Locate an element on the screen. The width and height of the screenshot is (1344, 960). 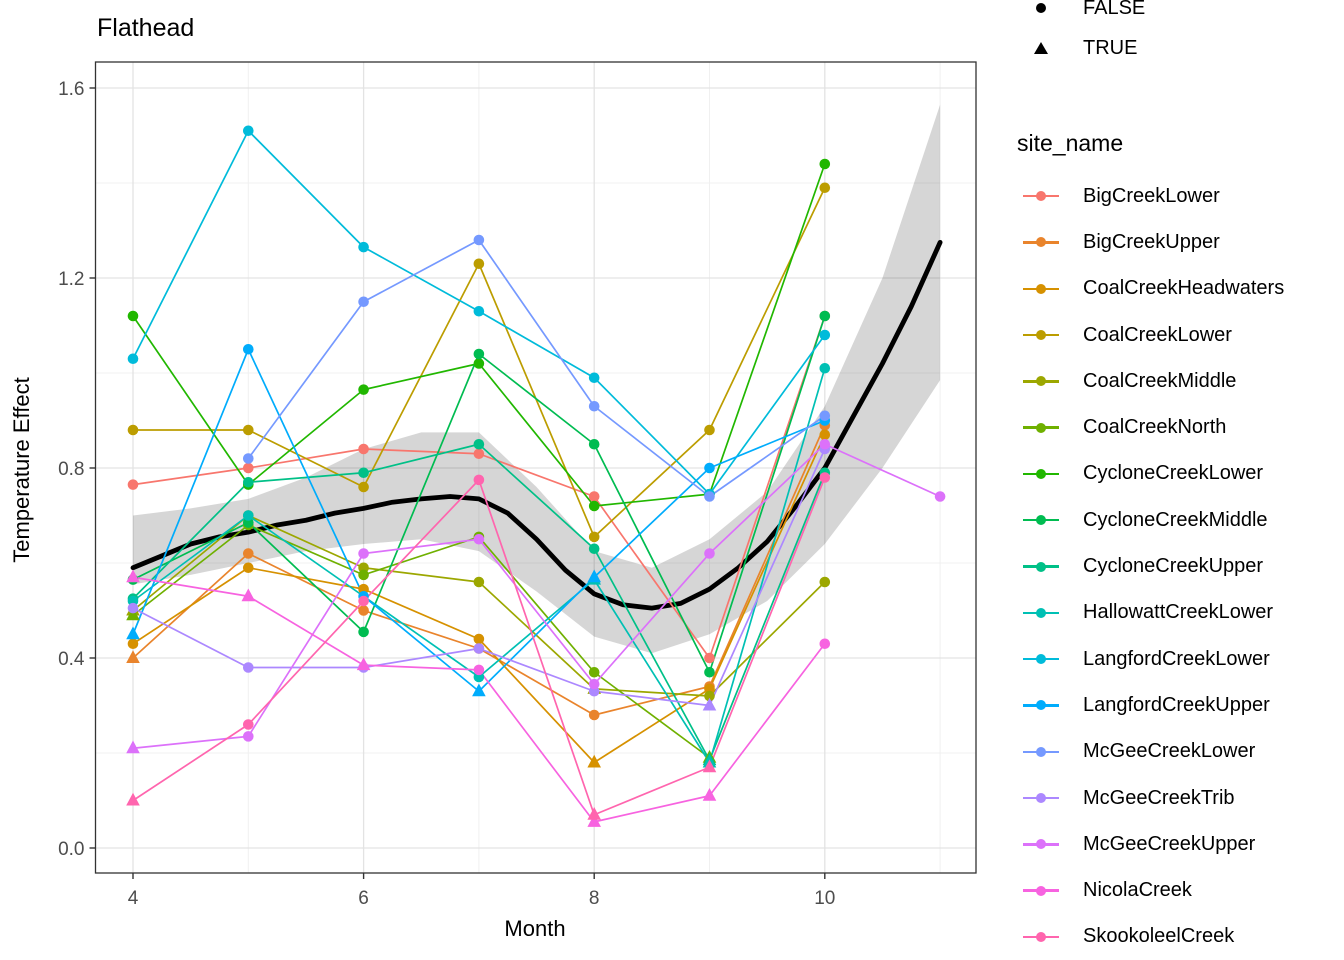
legend-item-label: CoalCreekMiddle is located at coordinates (1160, 380).